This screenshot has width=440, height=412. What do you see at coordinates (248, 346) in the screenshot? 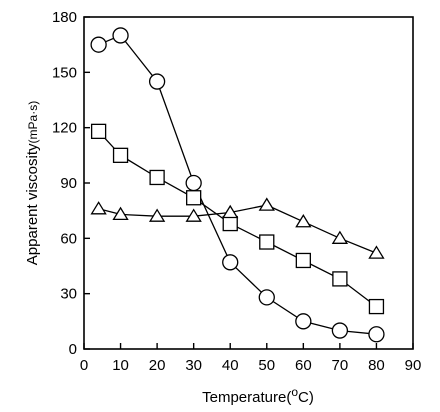
I see `x-axis-ticks` at bounding box center [248, 346].